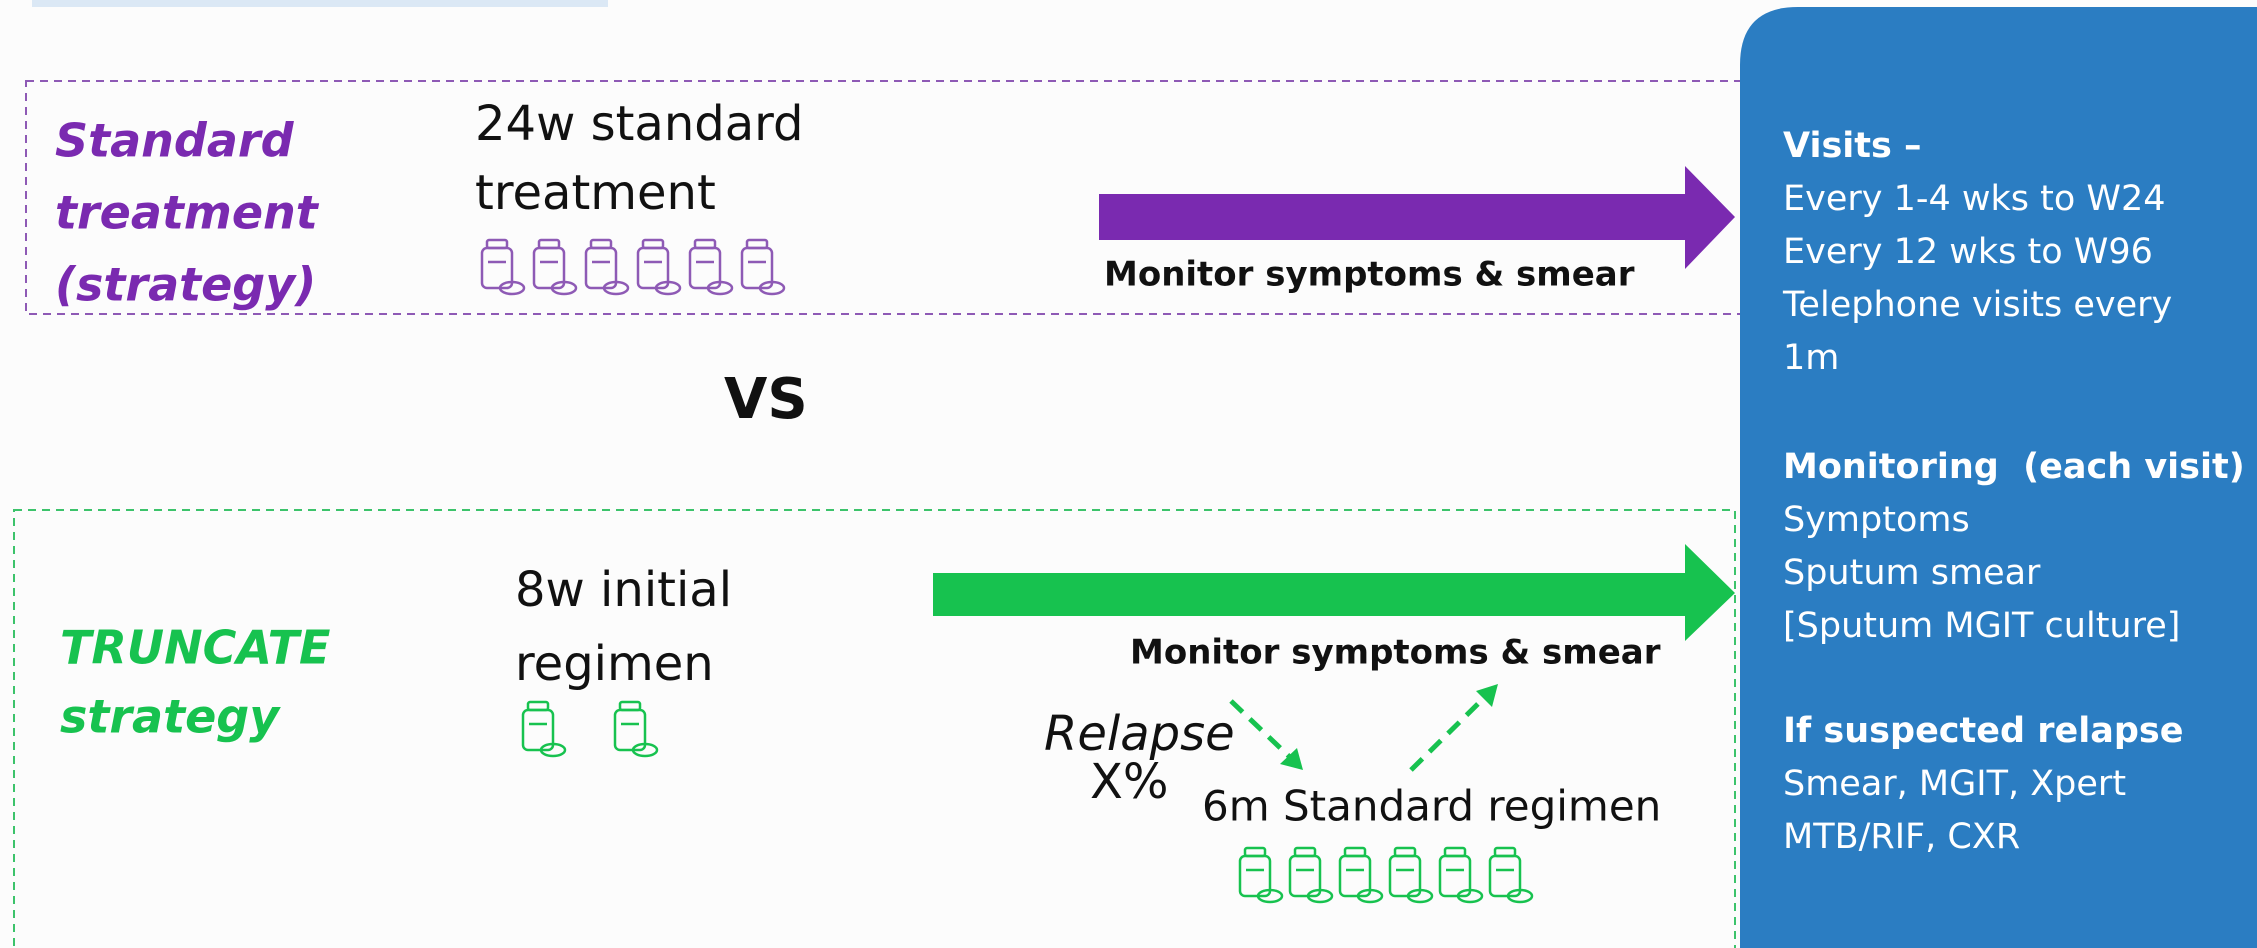 The image size is (2257, 948). I want to click on regimen: regimen, so click(614, 664).